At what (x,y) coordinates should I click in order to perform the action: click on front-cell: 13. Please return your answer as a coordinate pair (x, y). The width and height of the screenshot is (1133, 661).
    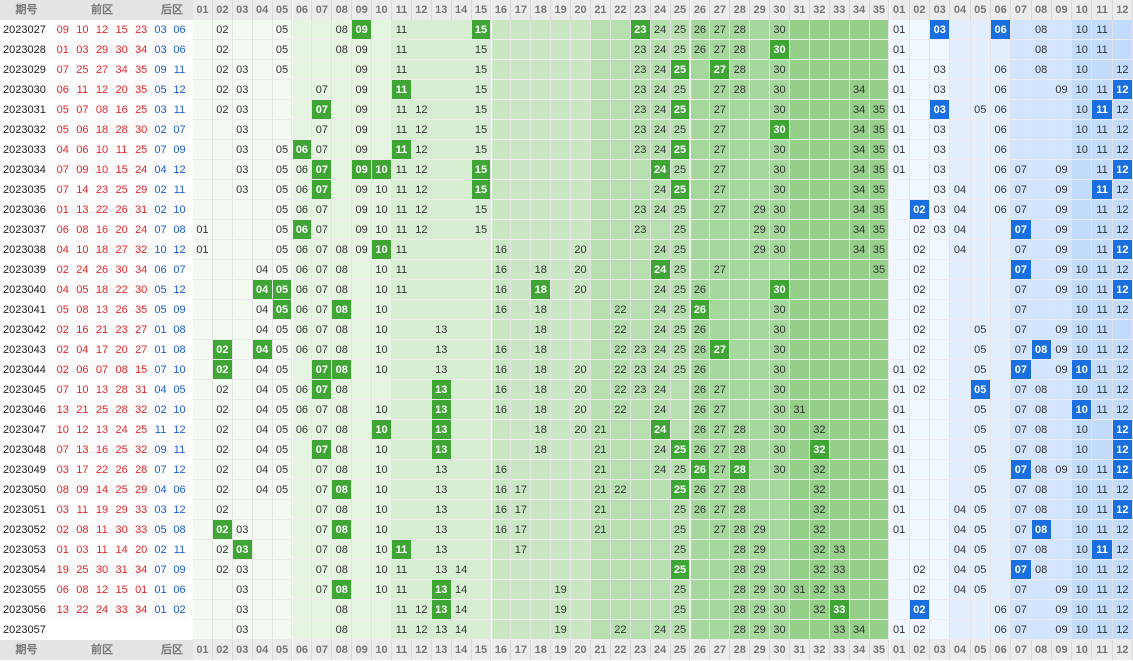
    Looking at the image, I should click on (441, 510).